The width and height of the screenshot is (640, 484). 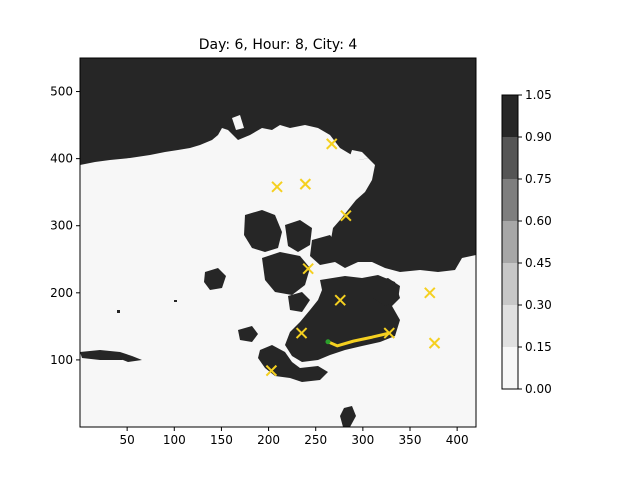 What do you see at coordinates (538, 179) in the screenshot?
I see `colorbar-tick-label: 0.75` at bounding box center [538, 179].